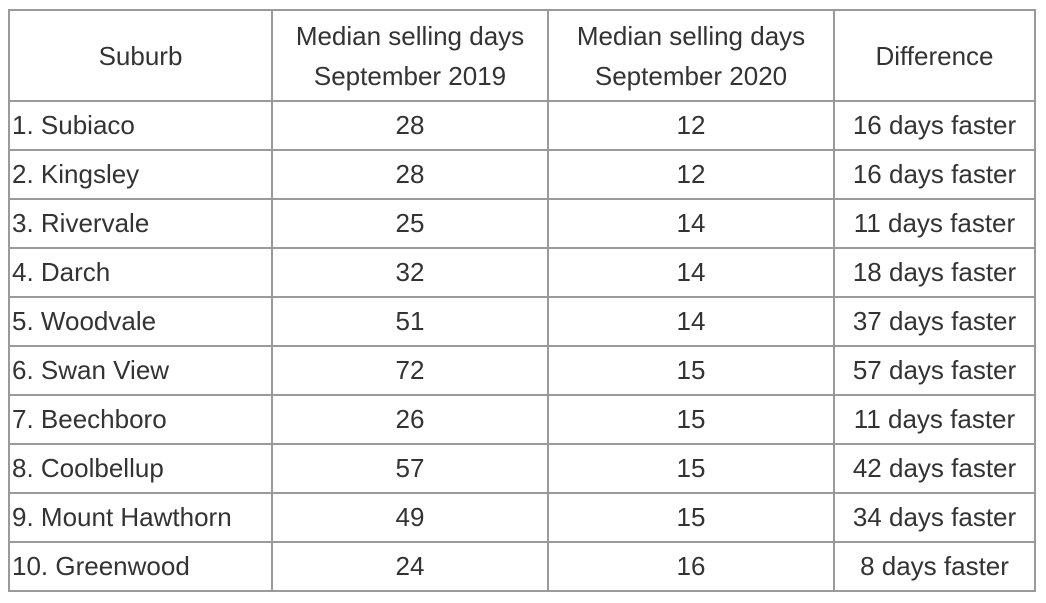 This screenshot has width=1046, height=603. What do you see at coordinates (140, 370) in the screenshot?
I see `cell-suburb: 6. Swan View` at bounding box center [140, 370].